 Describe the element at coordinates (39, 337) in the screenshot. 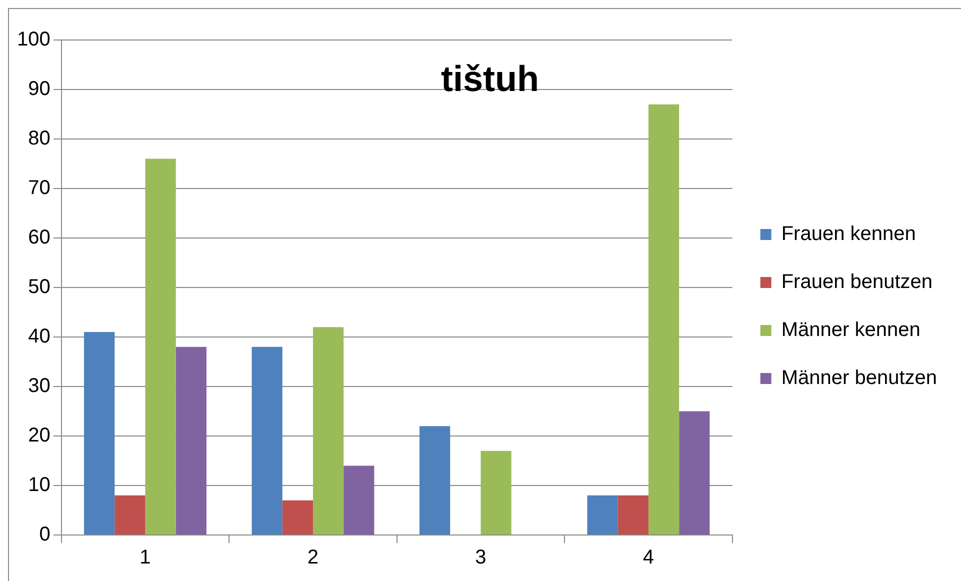

I see `y-tick-label: 40` at that location.